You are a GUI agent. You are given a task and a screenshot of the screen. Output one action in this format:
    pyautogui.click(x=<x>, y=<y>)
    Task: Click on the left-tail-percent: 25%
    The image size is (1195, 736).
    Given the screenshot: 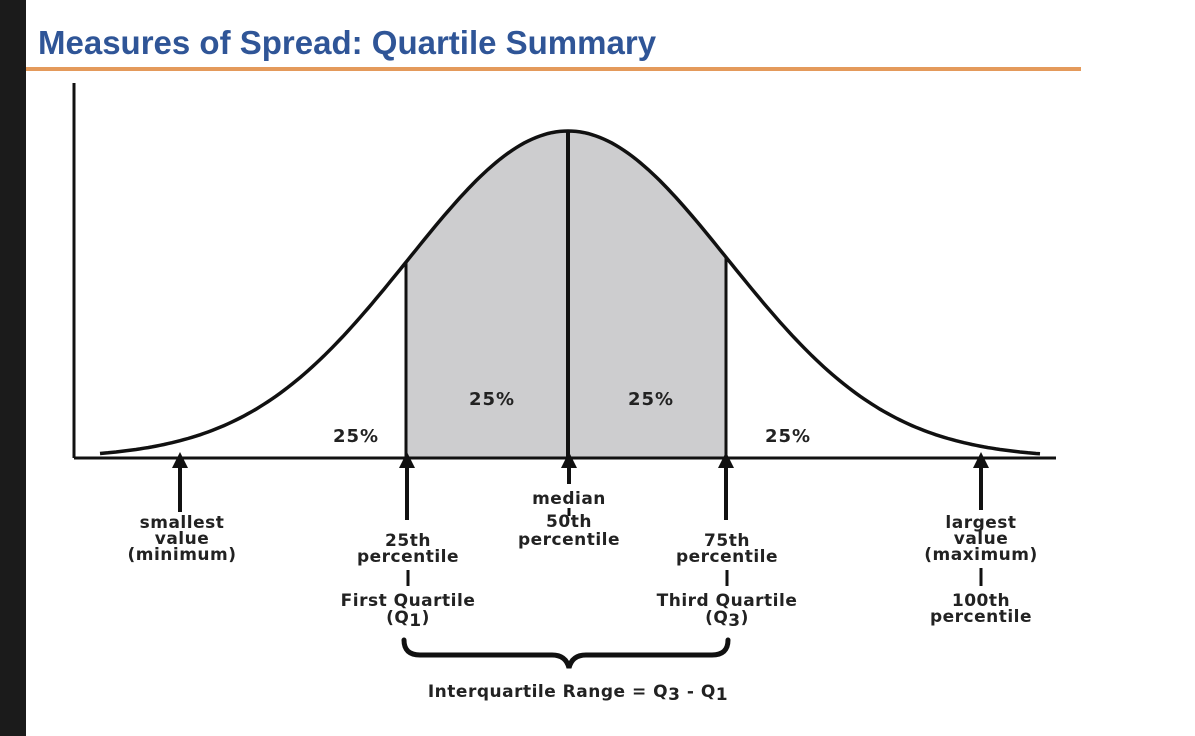 What is the action you would take?
    pyautogui.click(x=356, y=436)
    